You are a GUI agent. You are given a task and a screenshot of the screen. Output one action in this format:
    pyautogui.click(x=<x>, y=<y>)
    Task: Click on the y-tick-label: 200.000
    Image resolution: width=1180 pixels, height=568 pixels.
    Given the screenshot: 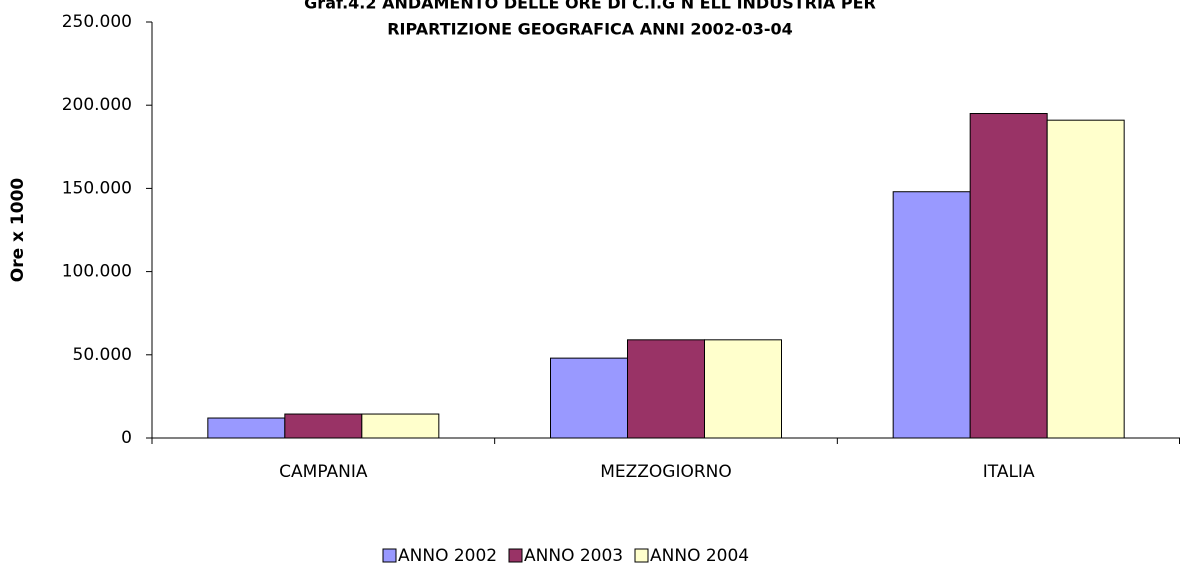 What is the action you would take?
    pyautogui.click(x=97, y=105)
    